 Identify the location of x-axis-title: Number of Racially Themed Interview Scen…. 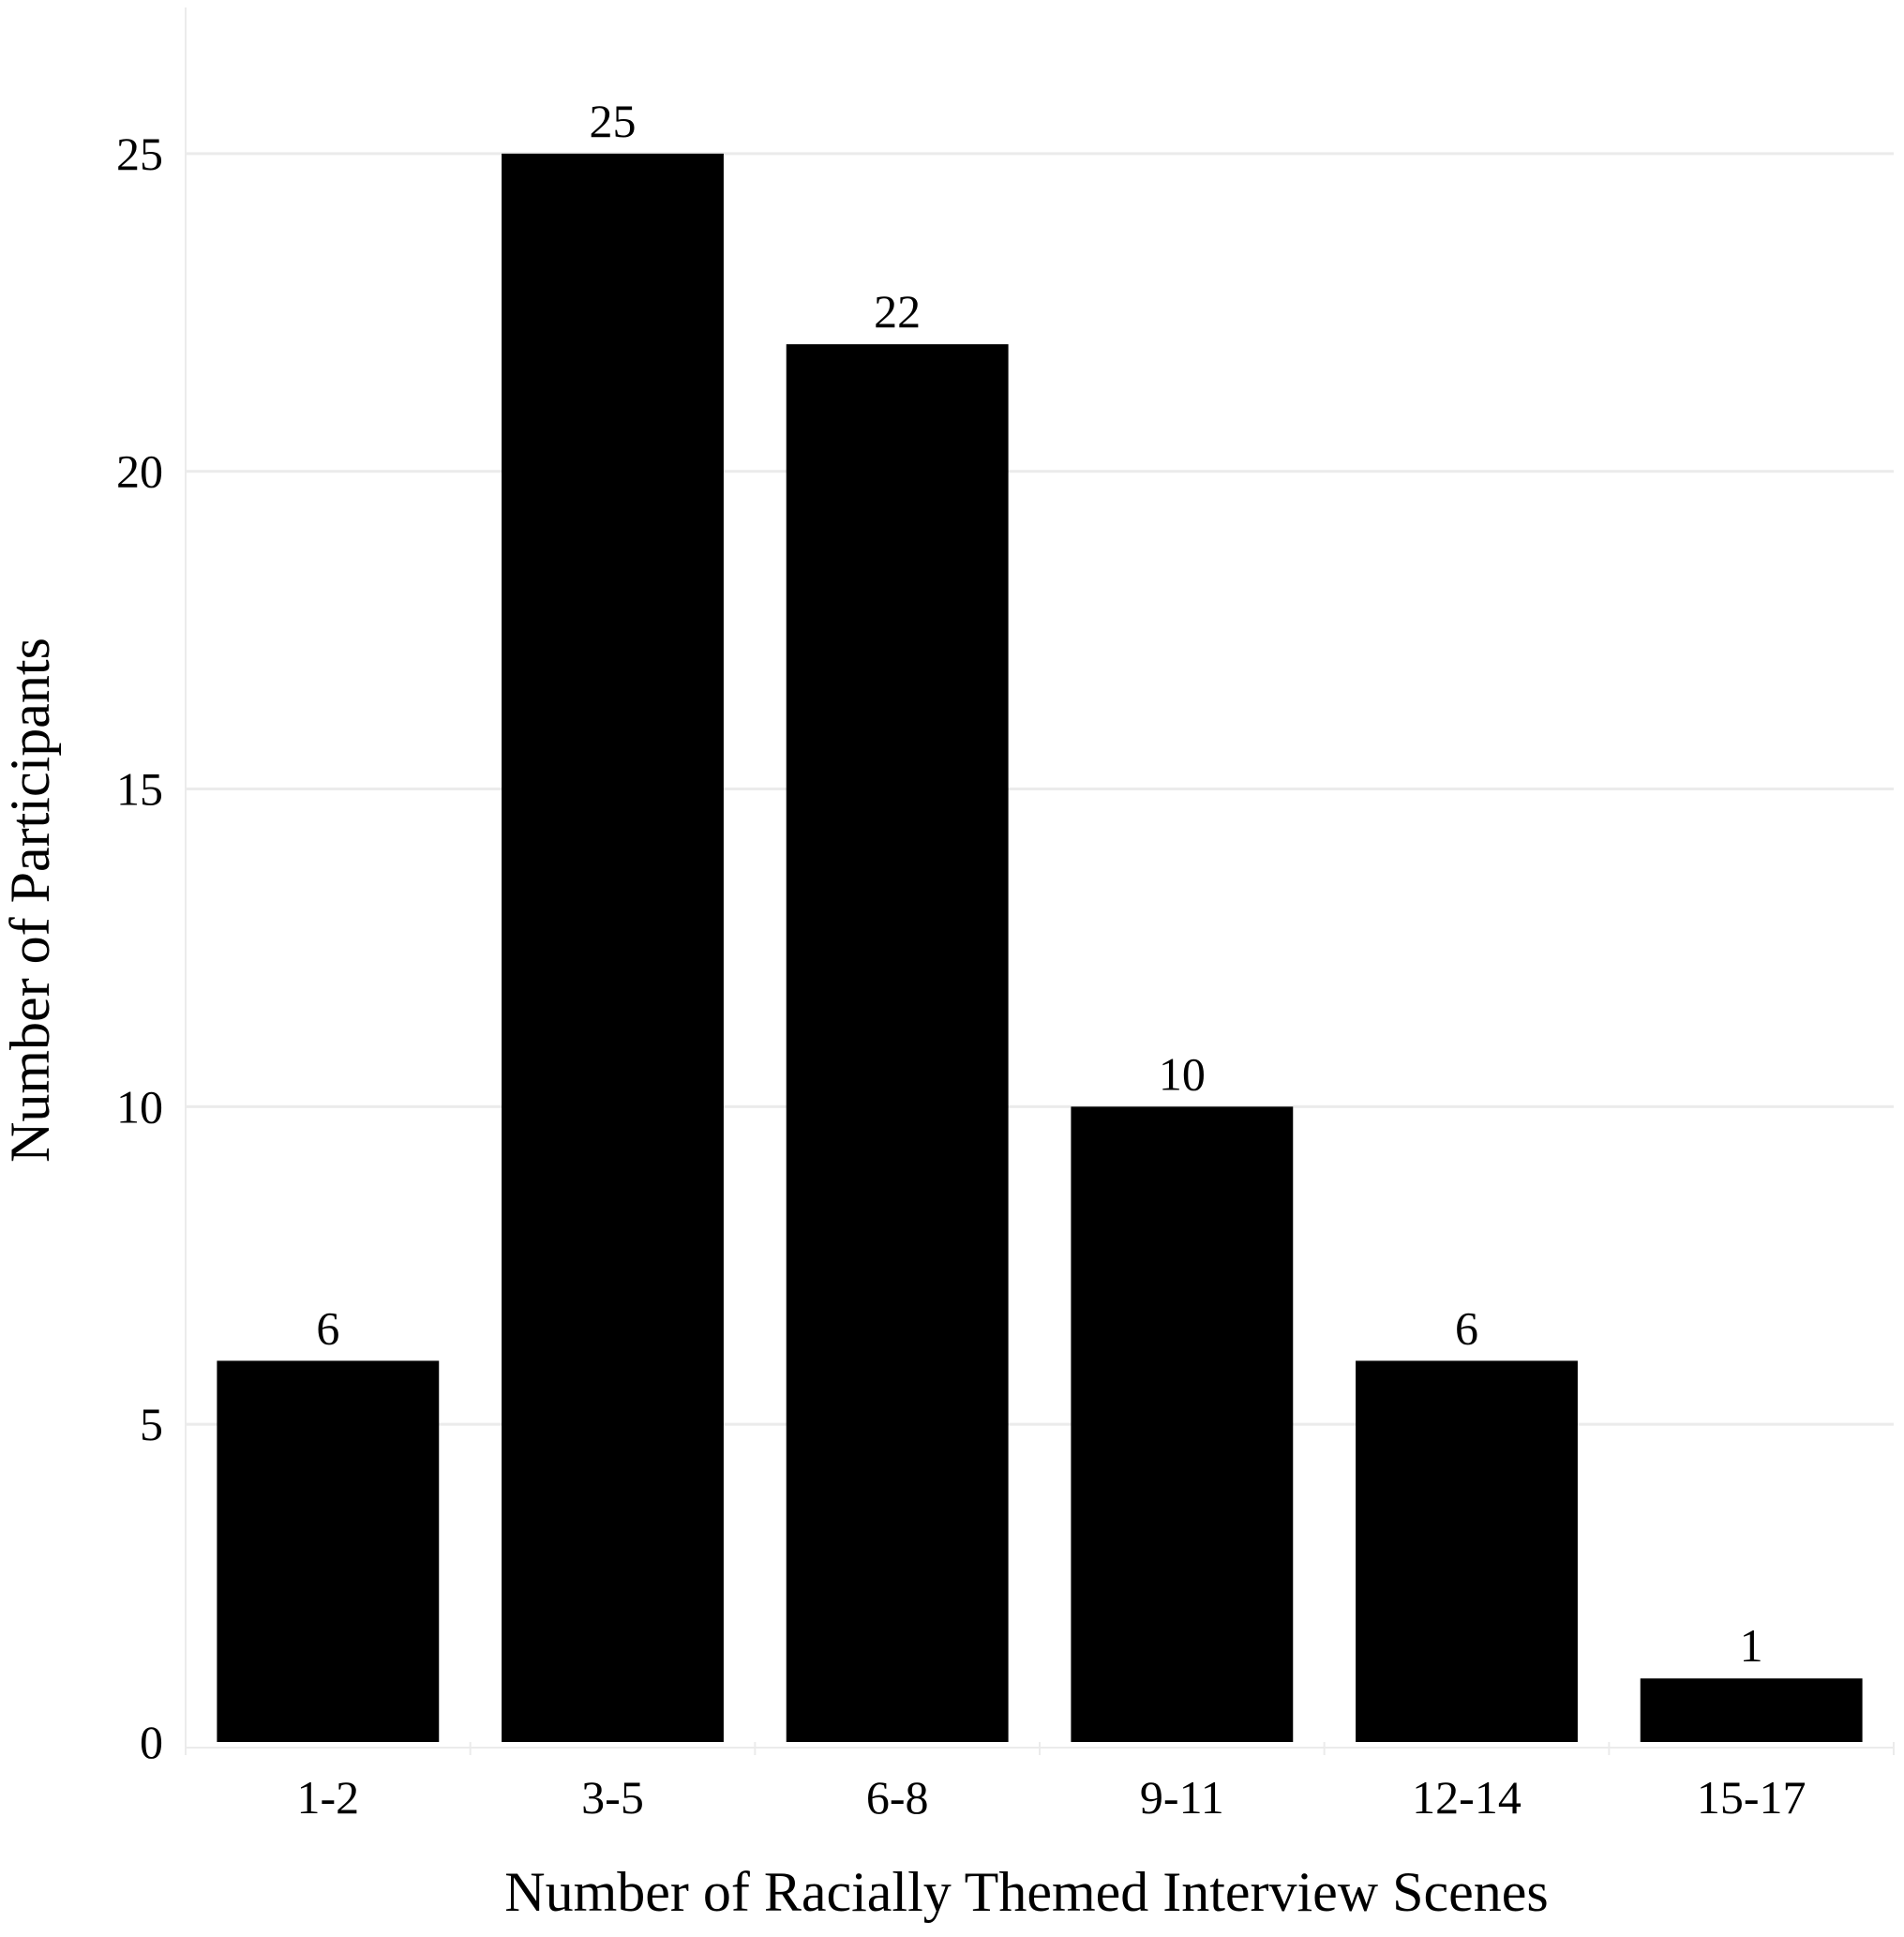
(1026, 1892).